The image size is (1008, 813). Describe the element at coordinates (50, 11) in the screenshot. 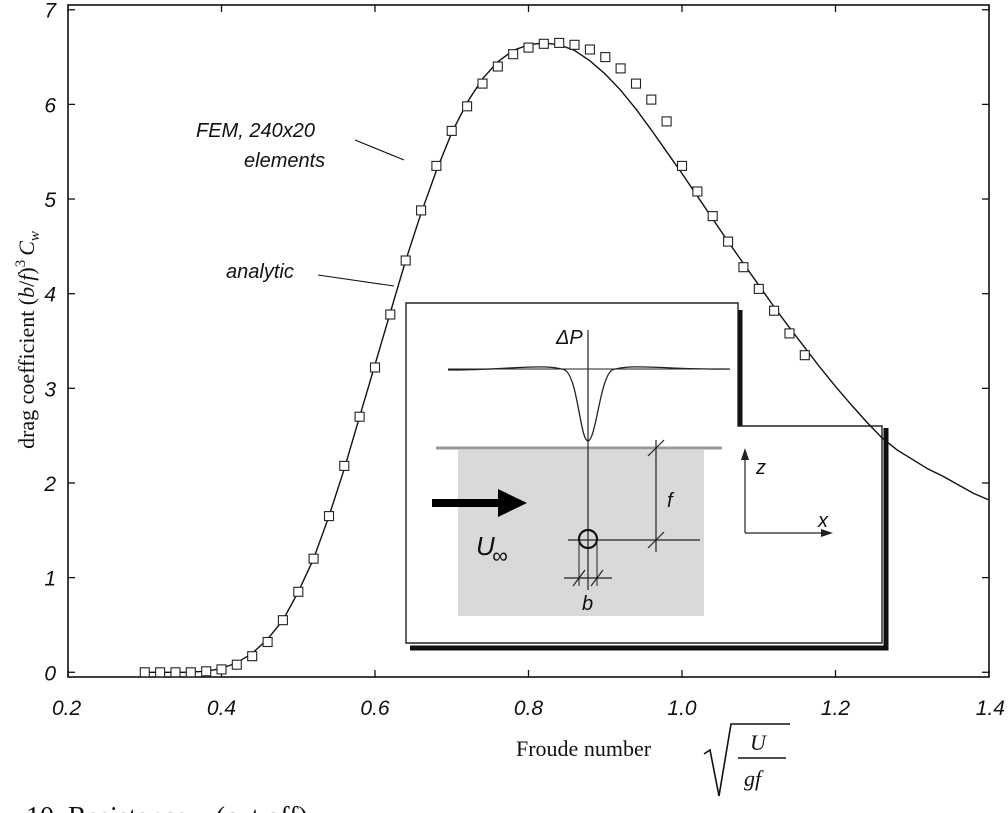

I see `y-tick-label: 7` at that location.